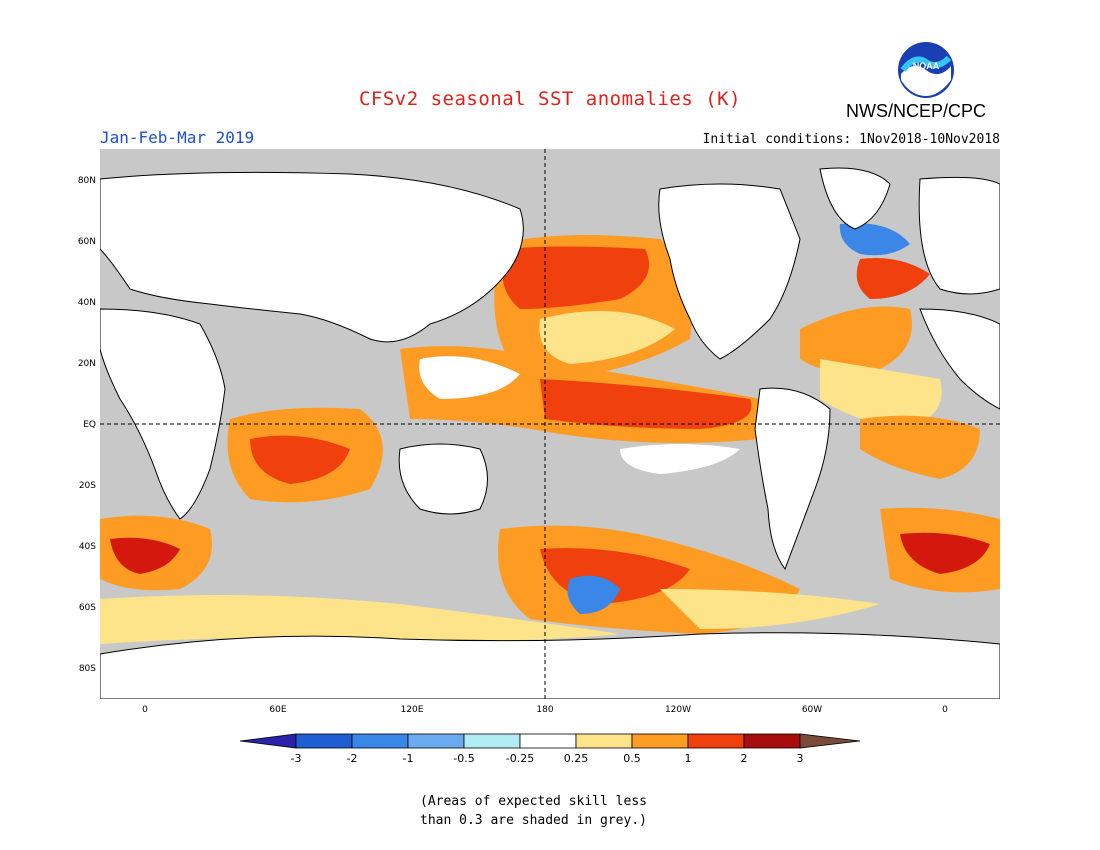 Image resolution: width=1100 pixels, height=850 pixels. I want to click on lat-label-80n: 80N, so click(86, 181).